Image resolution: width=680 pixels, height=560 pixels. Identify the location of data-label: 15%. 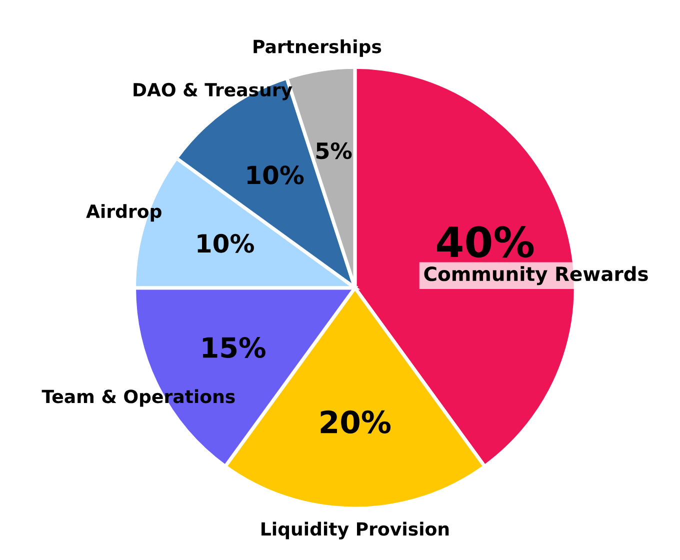
(234, 347).